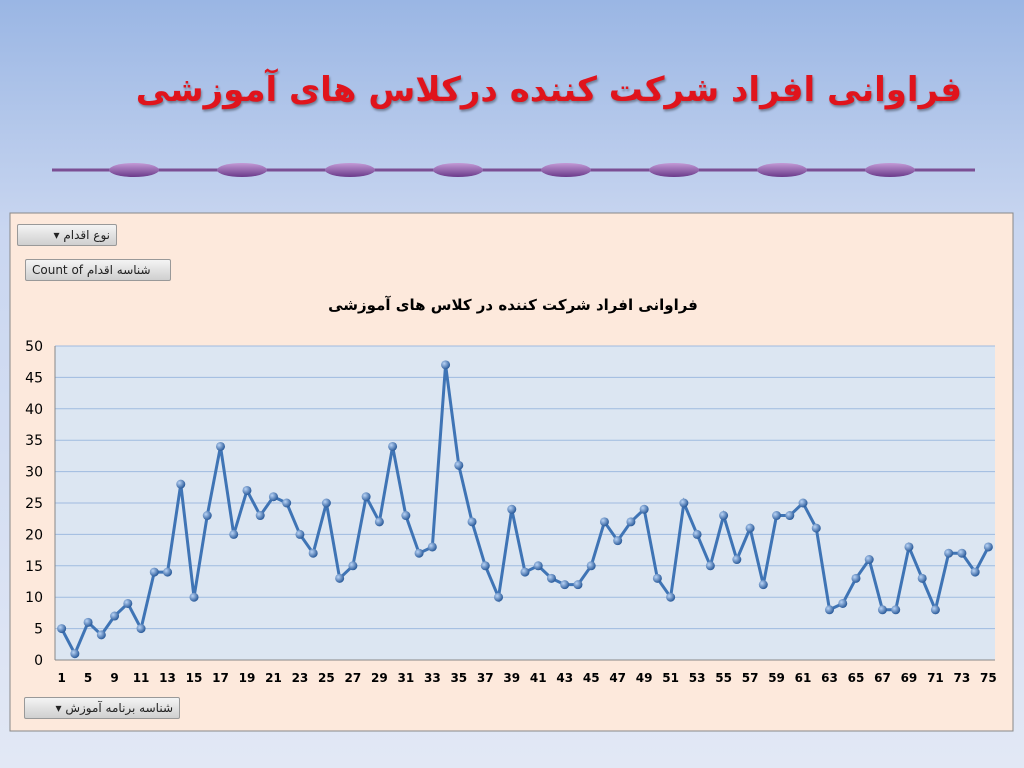 This screenshot has width=1024, height=768. What do you see at coordinates (617, 678) in the screenshot?
I see `x-tick-label: 47` at bounding box center [617, 678].